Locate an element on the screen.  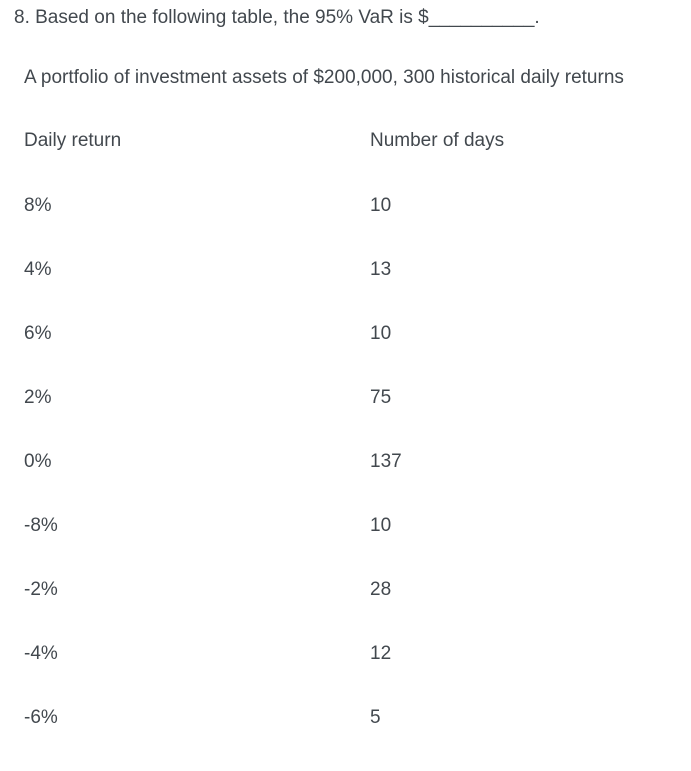
number-of-days-cell: 13 is located at coordinates (381, 269).